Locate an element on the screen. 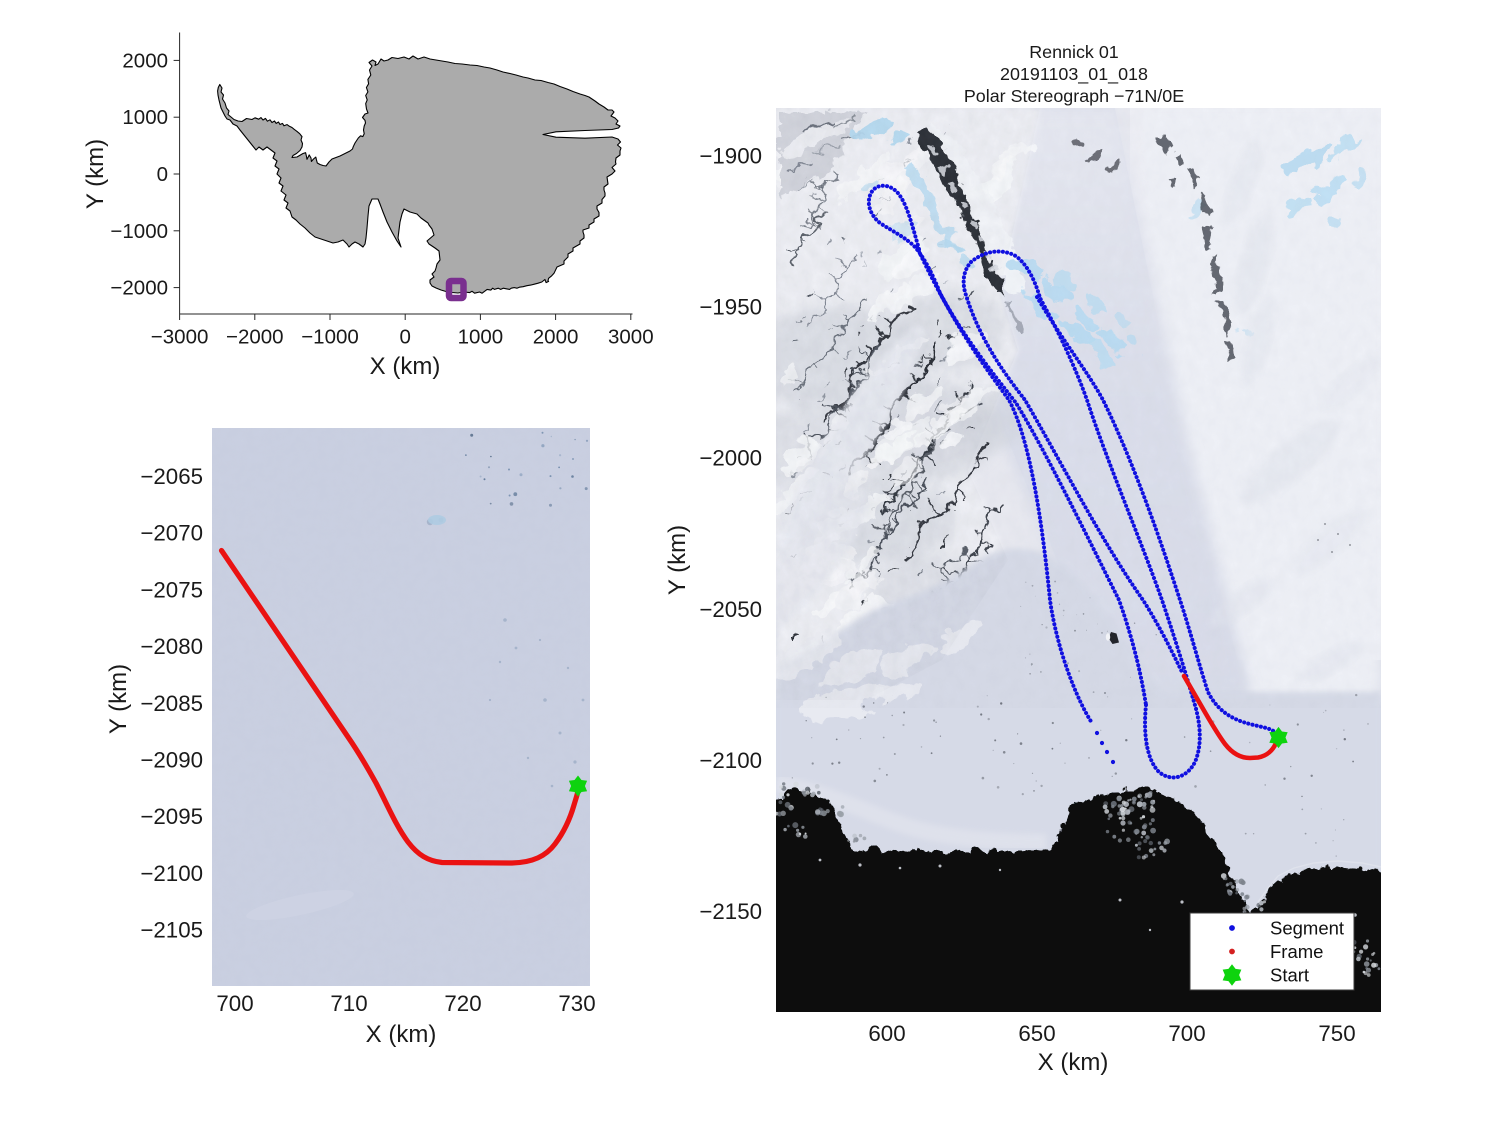 This screenshot has width=1500, height=1130. svg-text: −2075 is located at coordinates (171, 589).